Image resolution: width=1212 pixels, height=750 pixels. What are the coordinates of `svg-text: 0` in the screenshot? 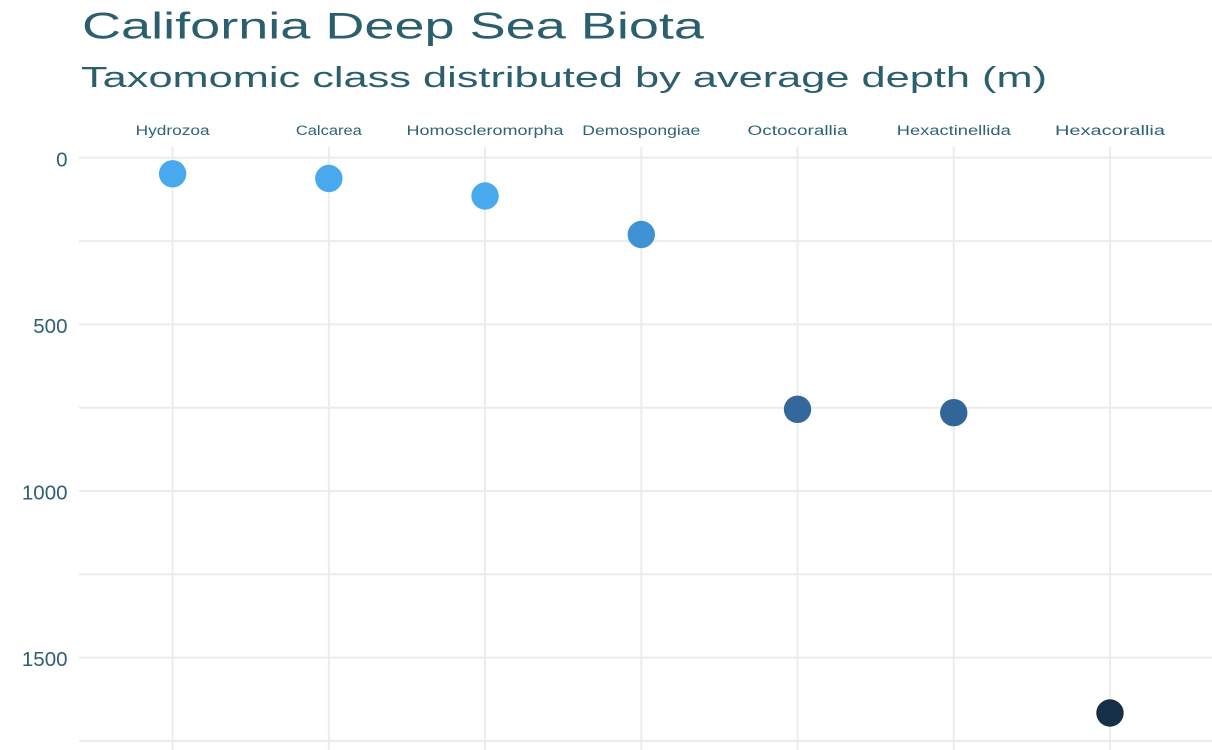 It's located at (61, 159).